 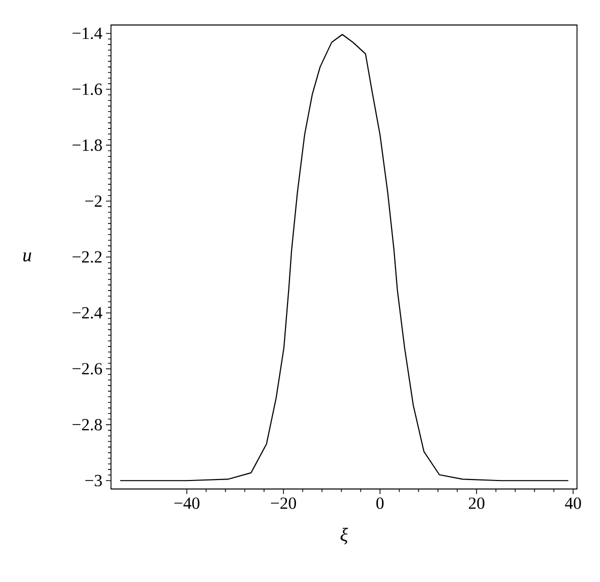 What do you see at coordinates (93, 480) in the screenshot?
I see `y-tick-label: −3` at bounding box center [93, 480].